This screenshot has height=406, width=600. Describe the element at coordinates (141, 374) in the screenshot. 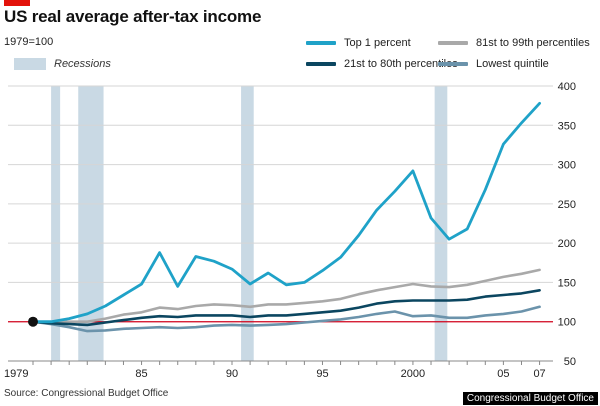

I see `x-tick-label-85: 85` at that location.